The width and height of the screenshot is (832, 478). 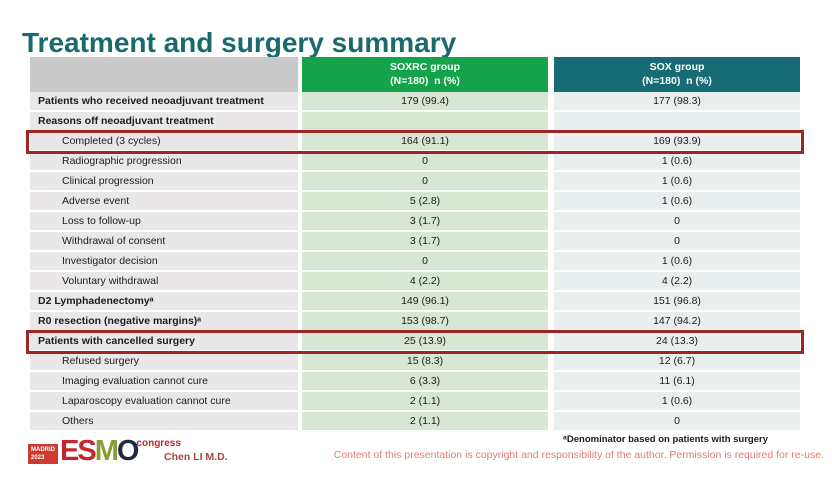 I want to click on soxrc-value, so click(x=425, y=122).